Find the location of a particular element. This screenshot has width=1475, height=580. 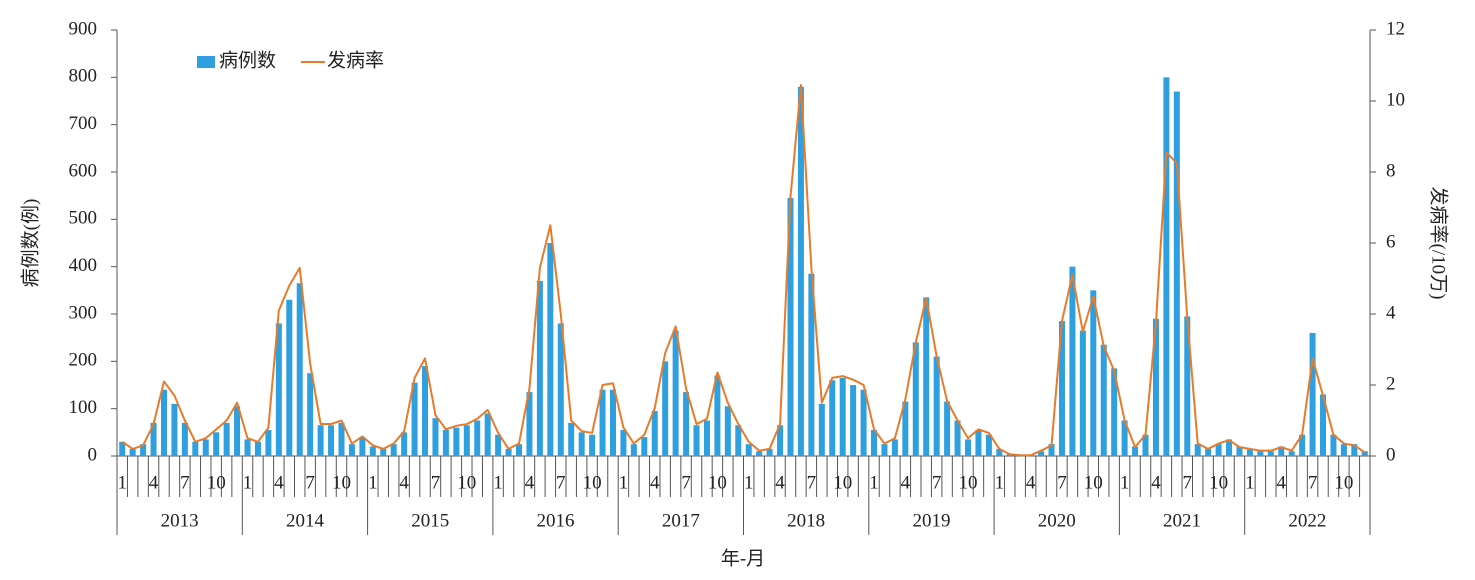

legend-label: 发病率 is located at coordinates (355, 60).